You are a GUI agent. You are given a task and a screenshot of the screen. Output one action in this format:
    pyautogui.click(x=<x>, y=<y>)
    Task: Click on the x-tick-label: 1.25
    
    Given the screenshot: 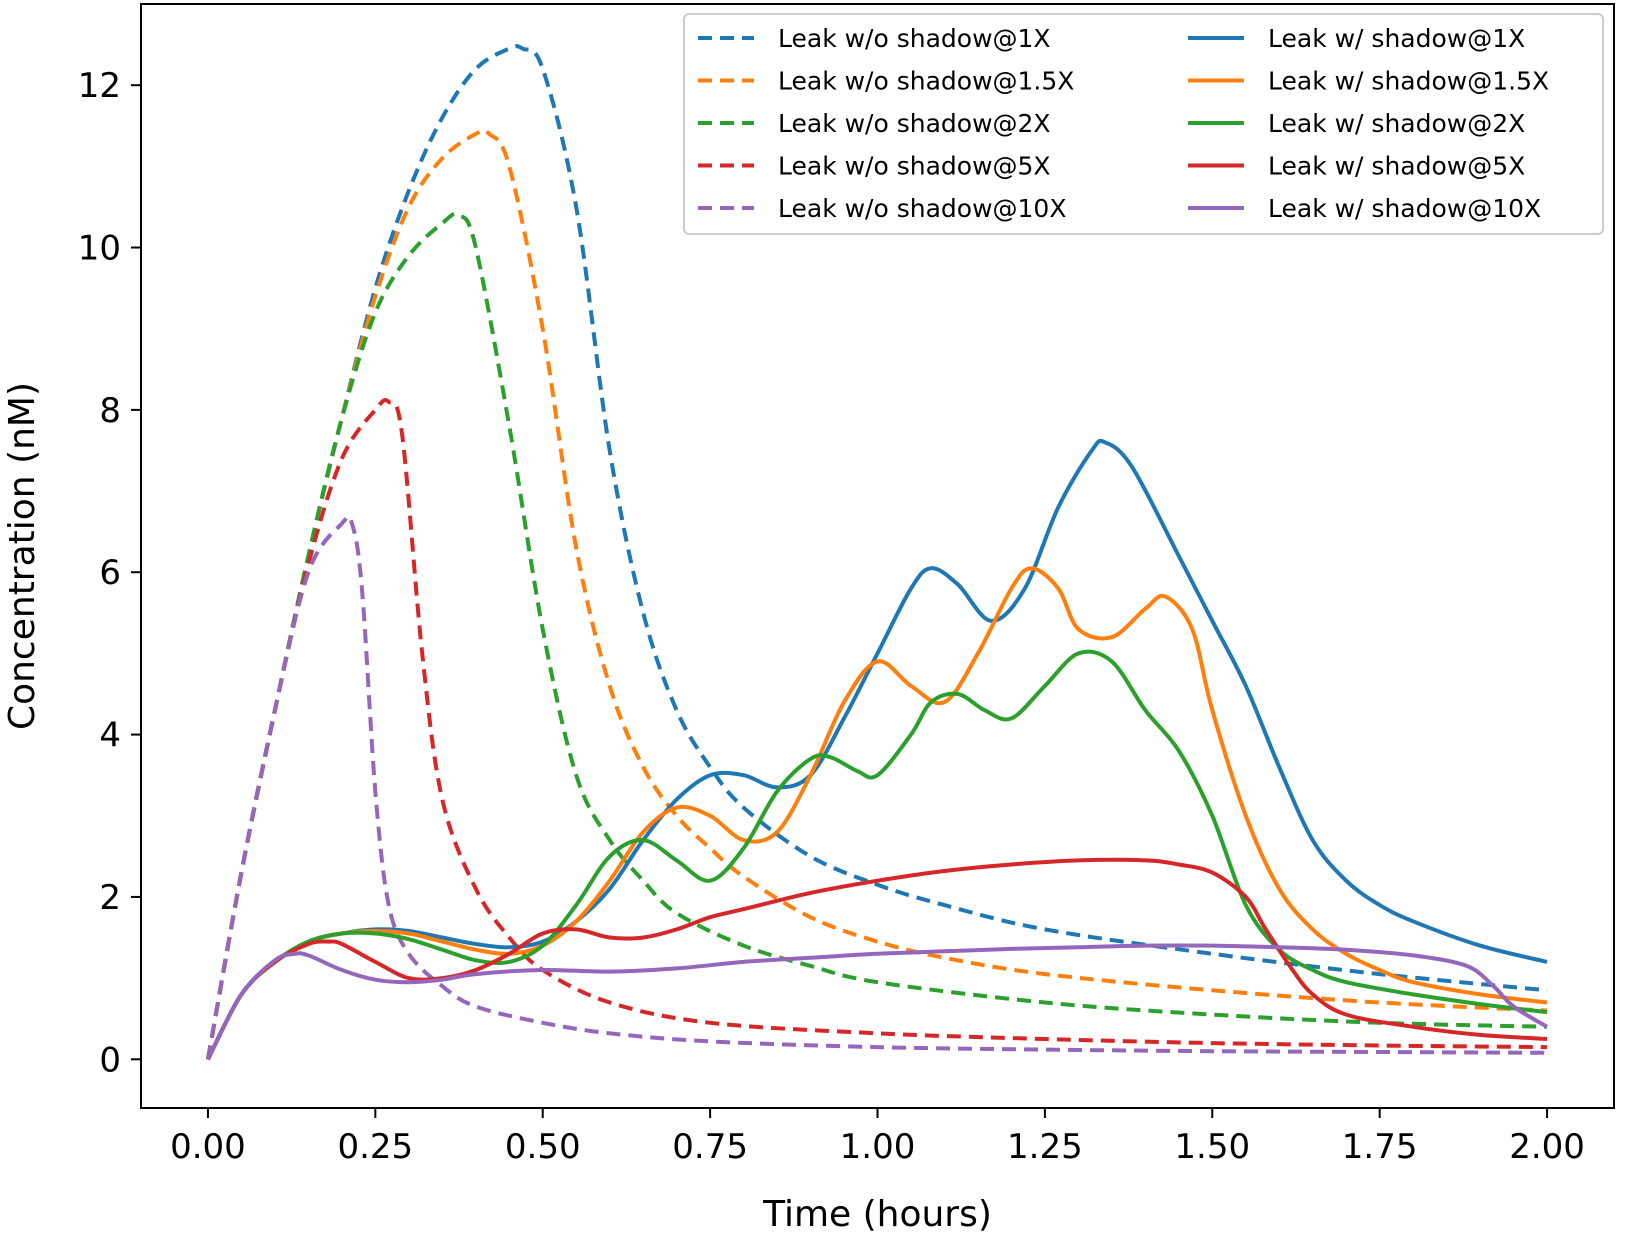 What is the action you would take?
    pyautogui.click(x=1045, y=1147)
    